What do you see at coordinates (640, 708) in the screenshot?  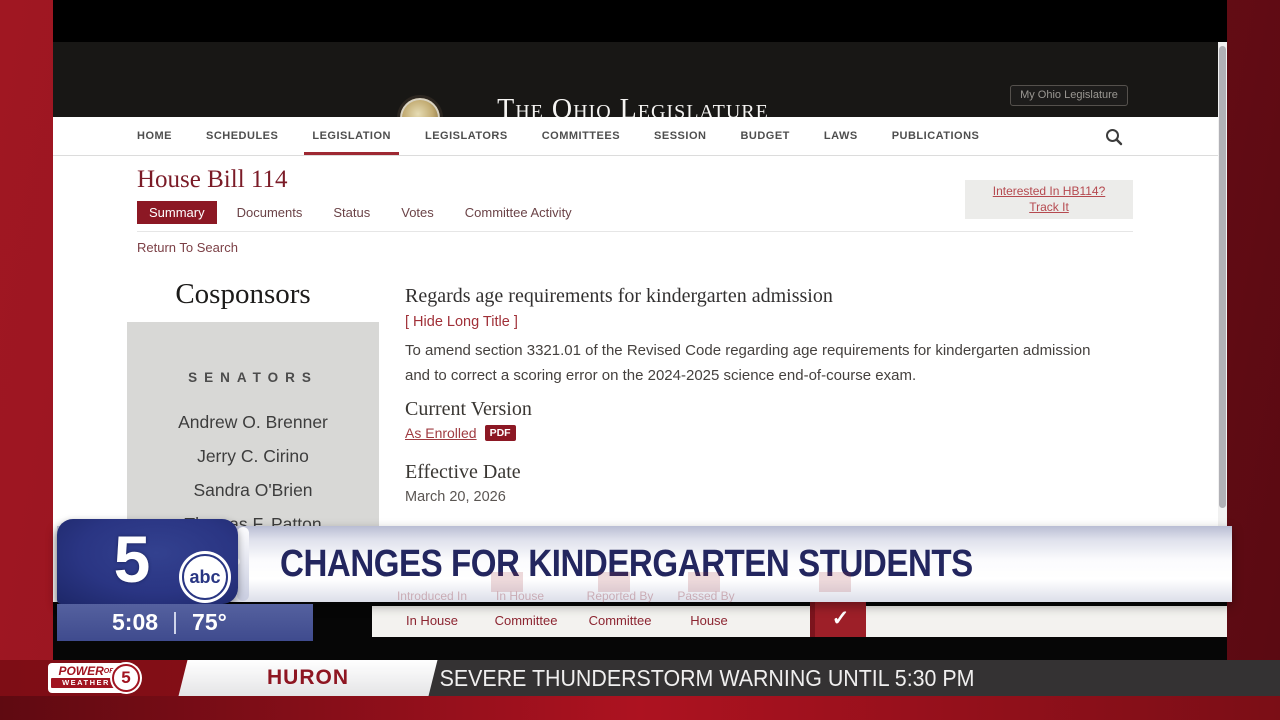 I see `ticker-bottom-strip` at bounding box center [640, 708].